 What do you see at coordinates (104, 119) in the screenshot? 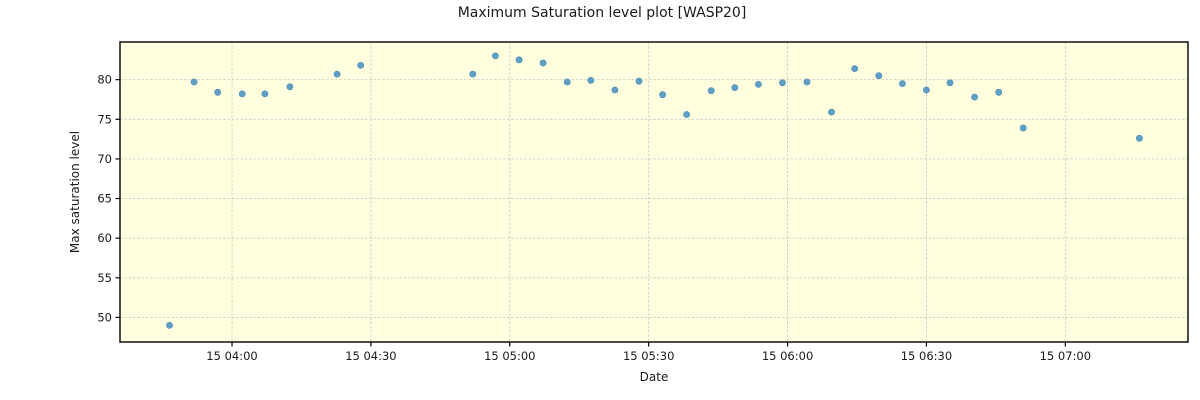
I see `y-tick-label: 75` at bounding box center [104, 119].